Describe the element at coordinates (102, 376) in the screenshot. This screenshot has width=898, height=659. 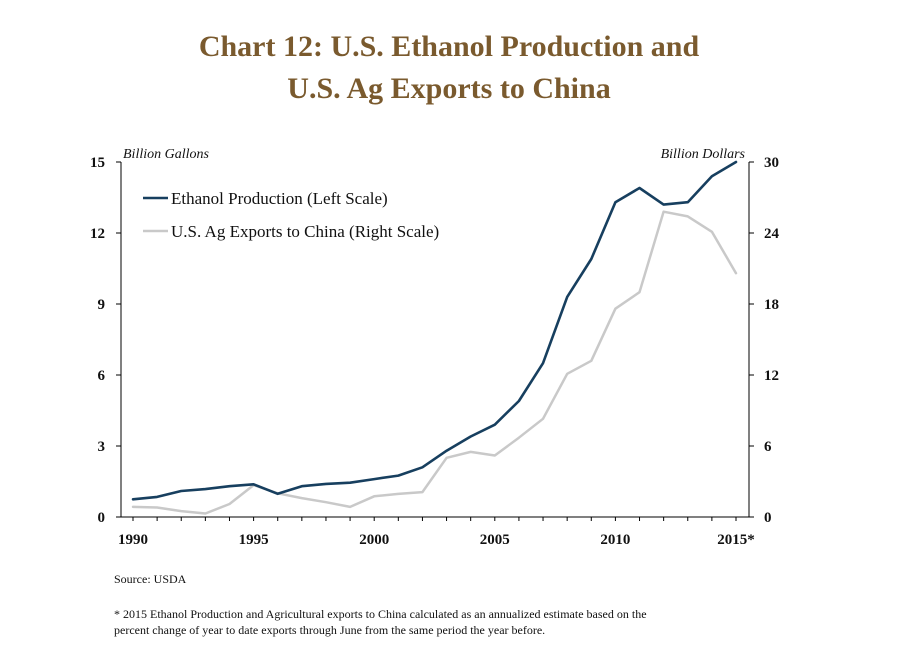
I see `left-tick-label: 6` at that location.